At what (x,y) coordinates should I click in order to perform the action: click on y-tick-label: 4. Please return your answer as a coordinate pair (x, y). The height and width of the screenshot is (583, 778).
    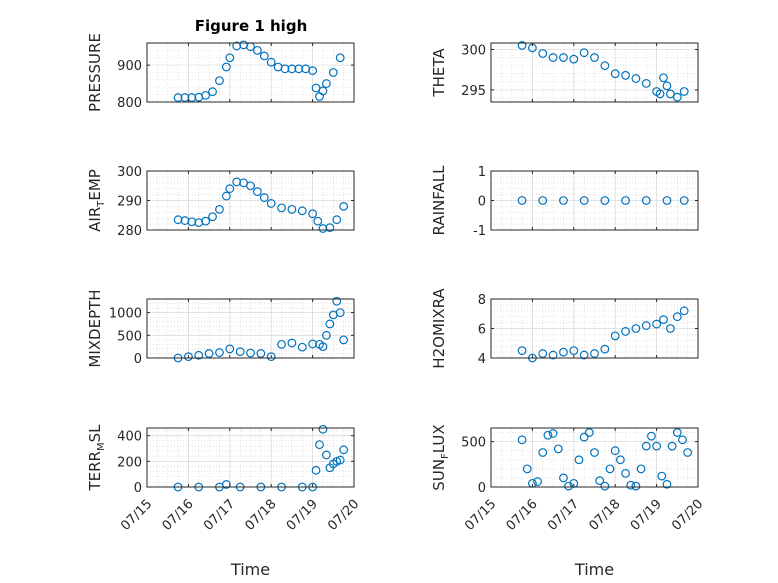
    Looking at the image, I should click on (482, 359).